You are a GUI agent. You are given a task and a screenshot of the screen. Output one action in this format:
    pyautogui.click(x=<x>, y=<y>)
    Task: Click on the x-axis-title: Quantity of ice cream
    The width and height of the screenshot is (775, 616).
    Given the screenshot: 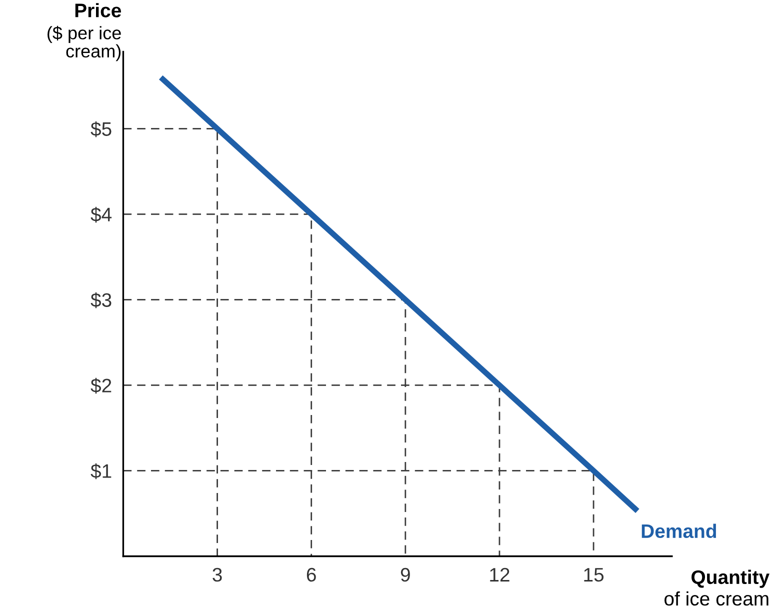 What is the action you would take?
    pyautogui.click(x=717, y=588)
    